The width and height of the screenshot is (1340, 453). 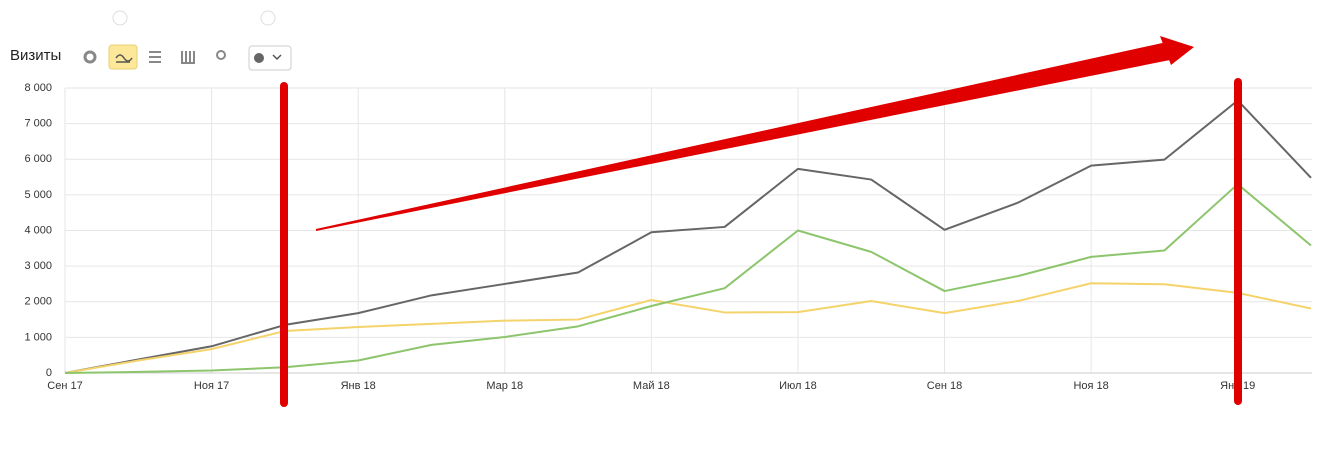 I want to click on x-tick-label: Сен 17, so click(x=64, y=386).